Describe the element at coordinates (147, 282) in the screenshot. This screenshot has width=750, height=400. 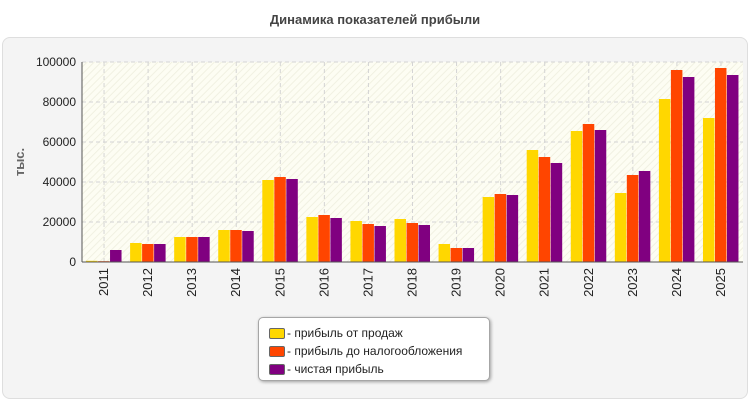
I see `x-tick-label: 2012` at that location.